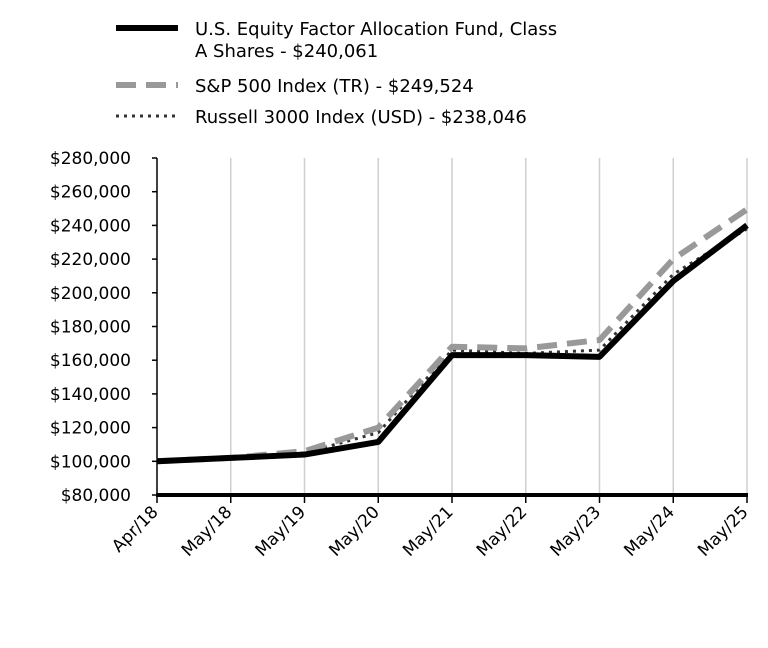  What do you see at coordinates (723, 531) in the screenshot?
I see `x-tick-label: May/25` at bounding box center [723, 531].